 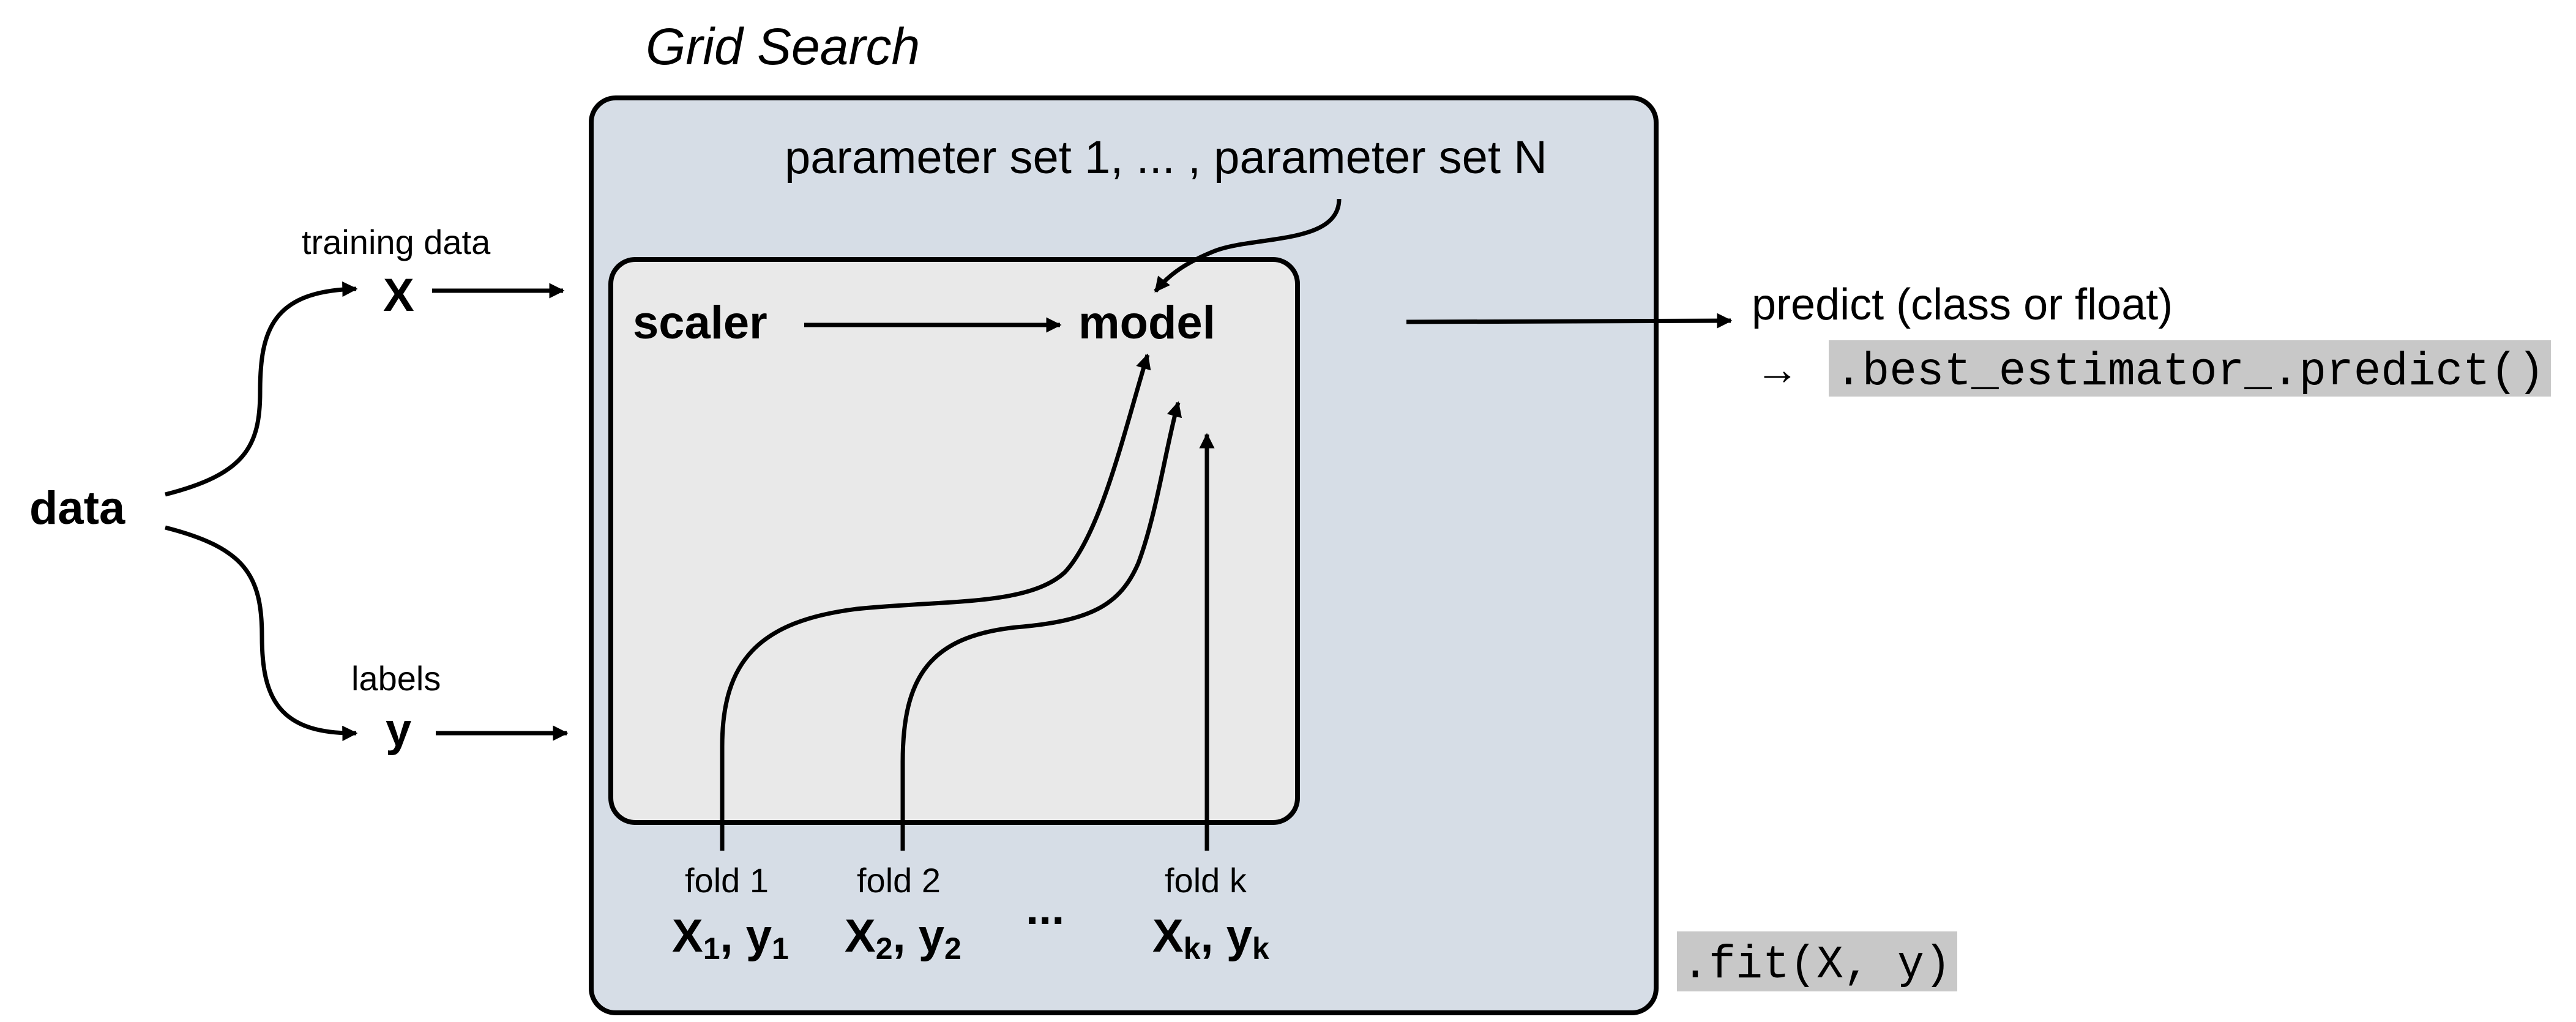 I want to click on training-data-caption: training data, so click(x=396, y=242).